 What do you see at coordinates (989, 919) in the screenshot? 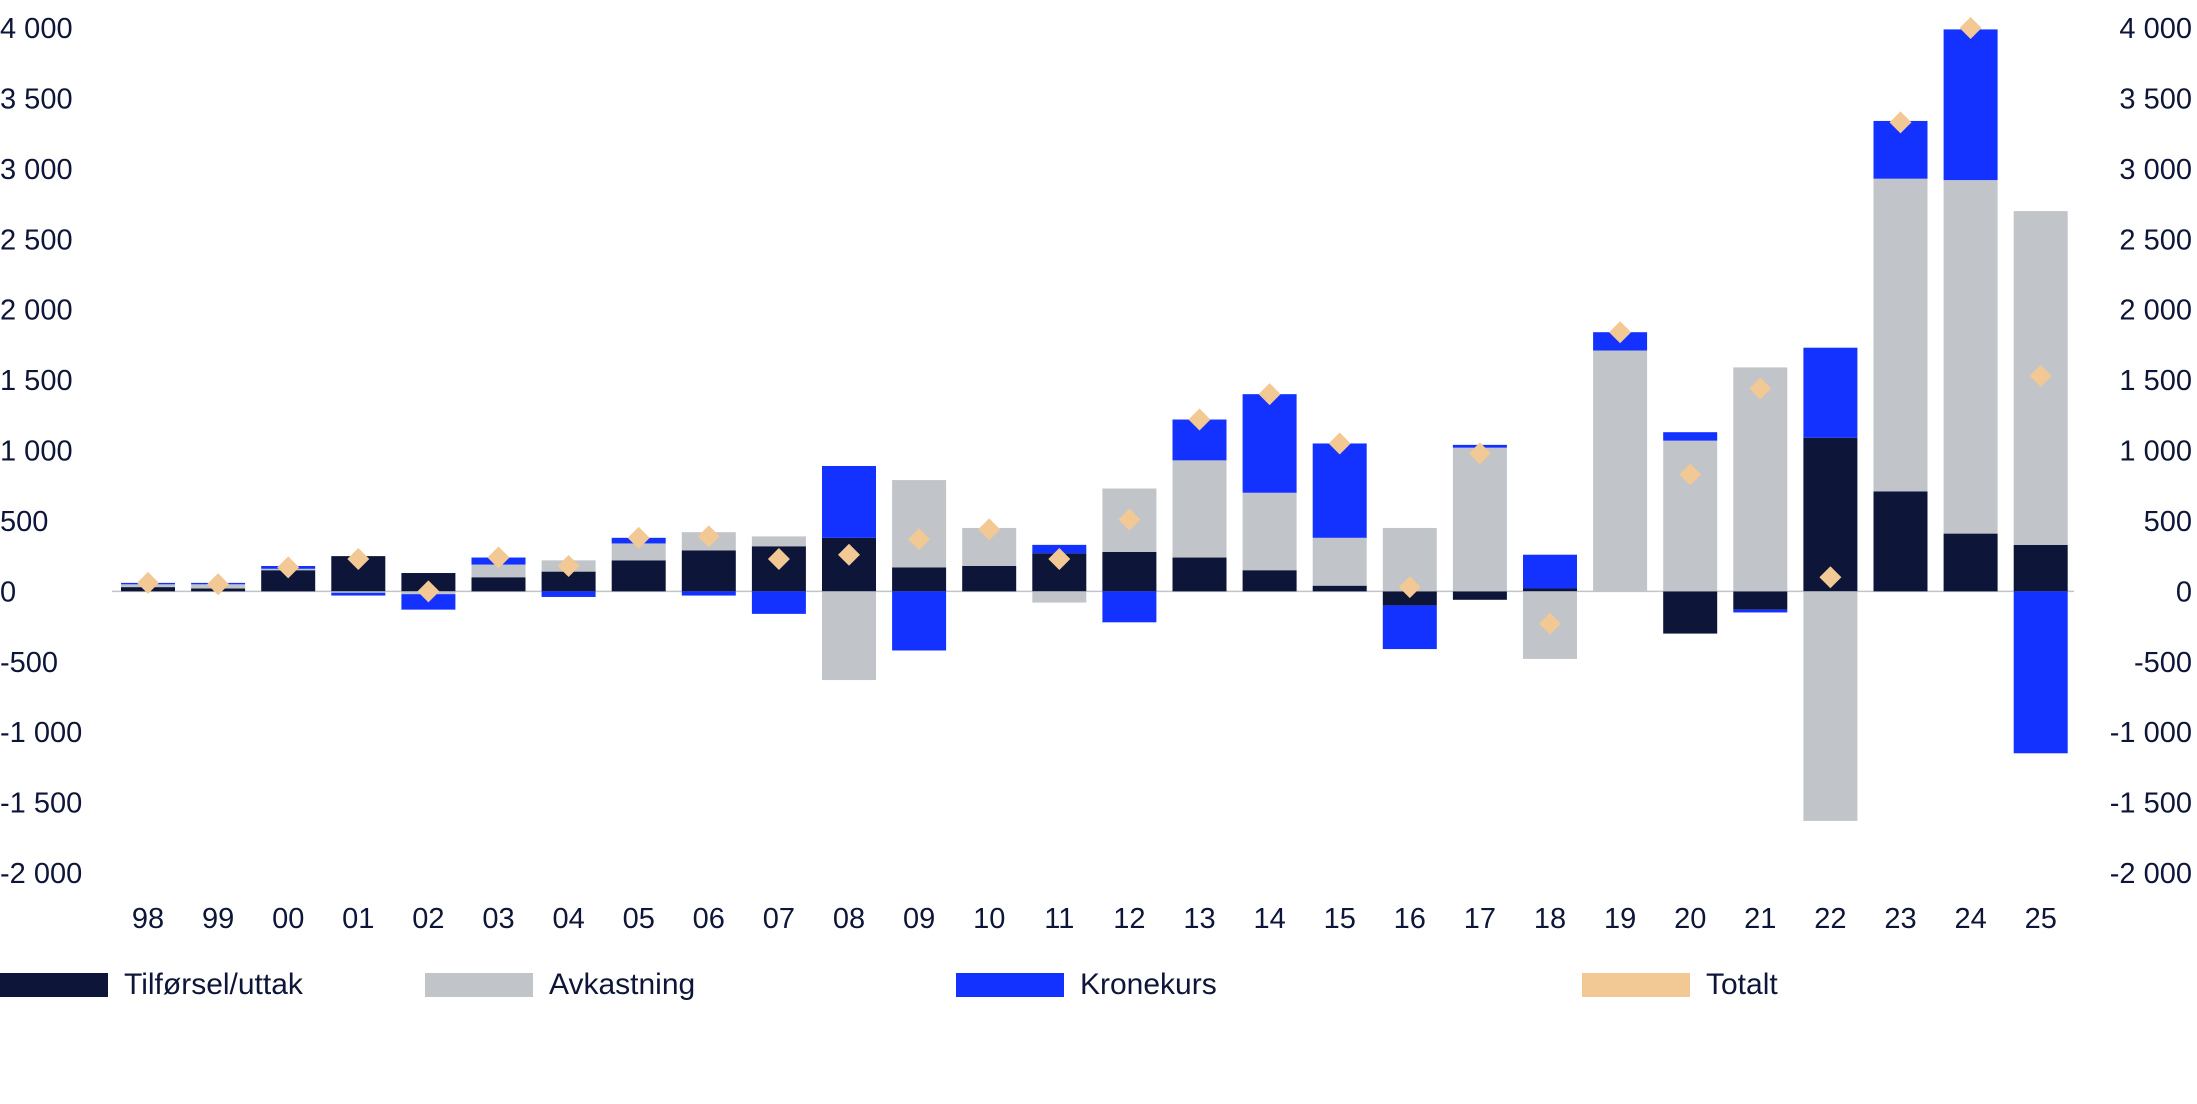
I see `x-tick-label: 10` at bounding box center [989, 919].